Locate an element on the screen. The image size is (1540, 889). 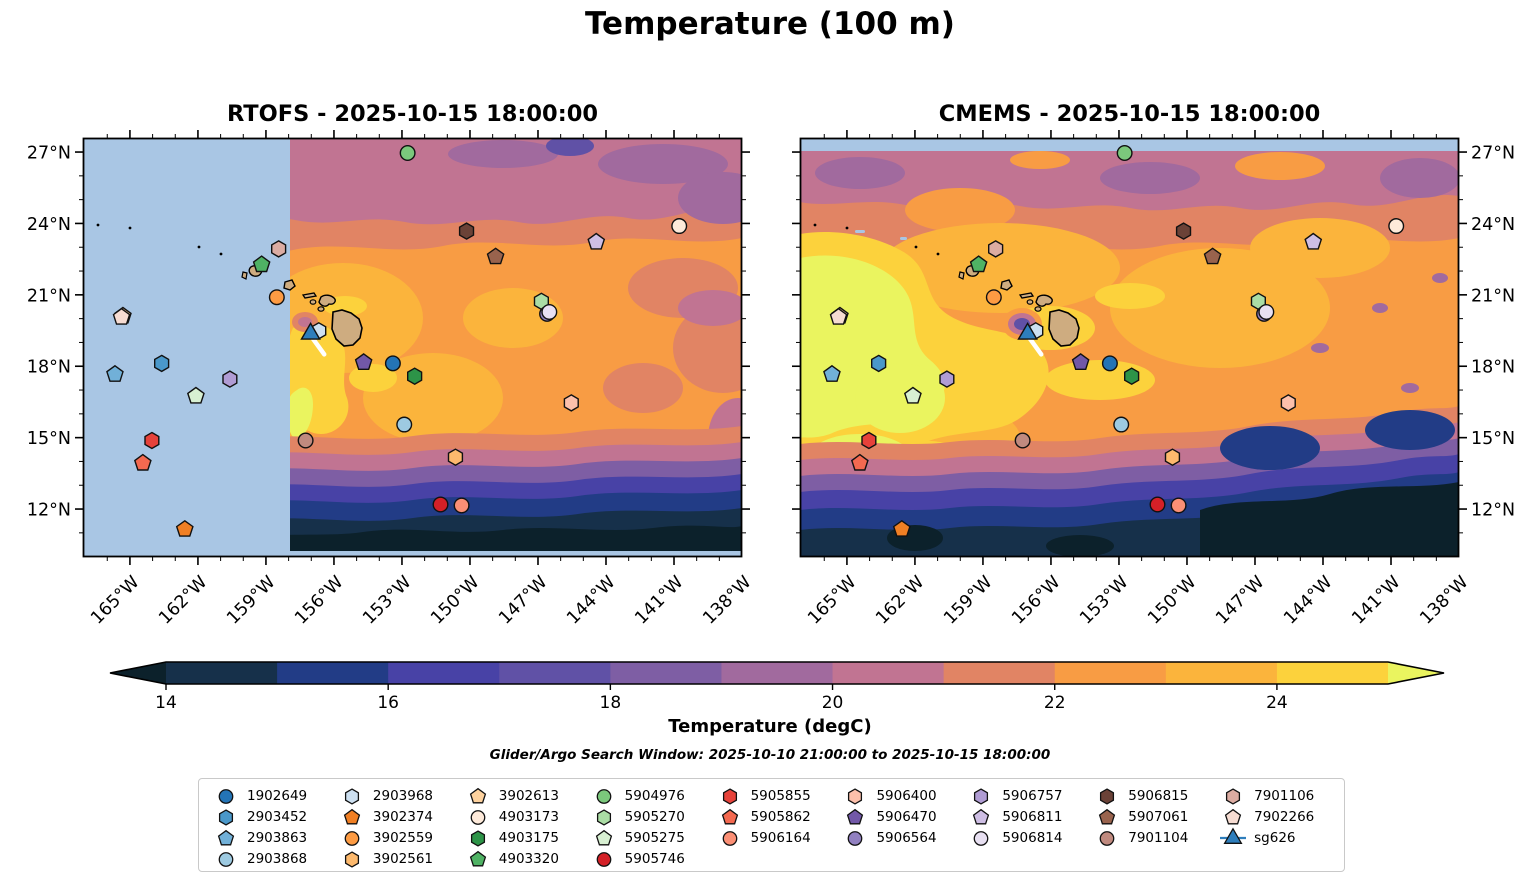
lat-tick-label: 12°N is located at coordinates (1493, 511).